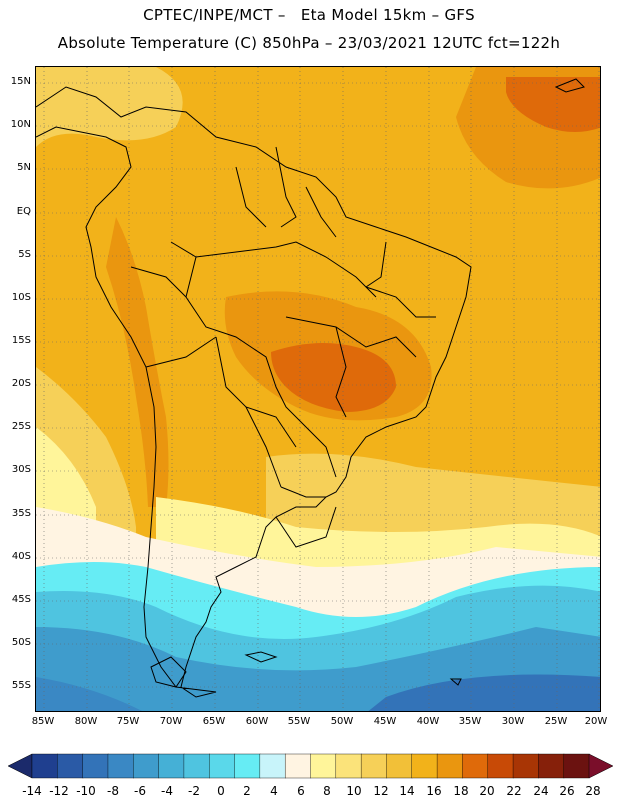 This screenshot has height=800, width=618. What do you see at coordinates (487, 791) in the screenshot?
I see `colorbar-label: 20` at bounding box center [487, 791].